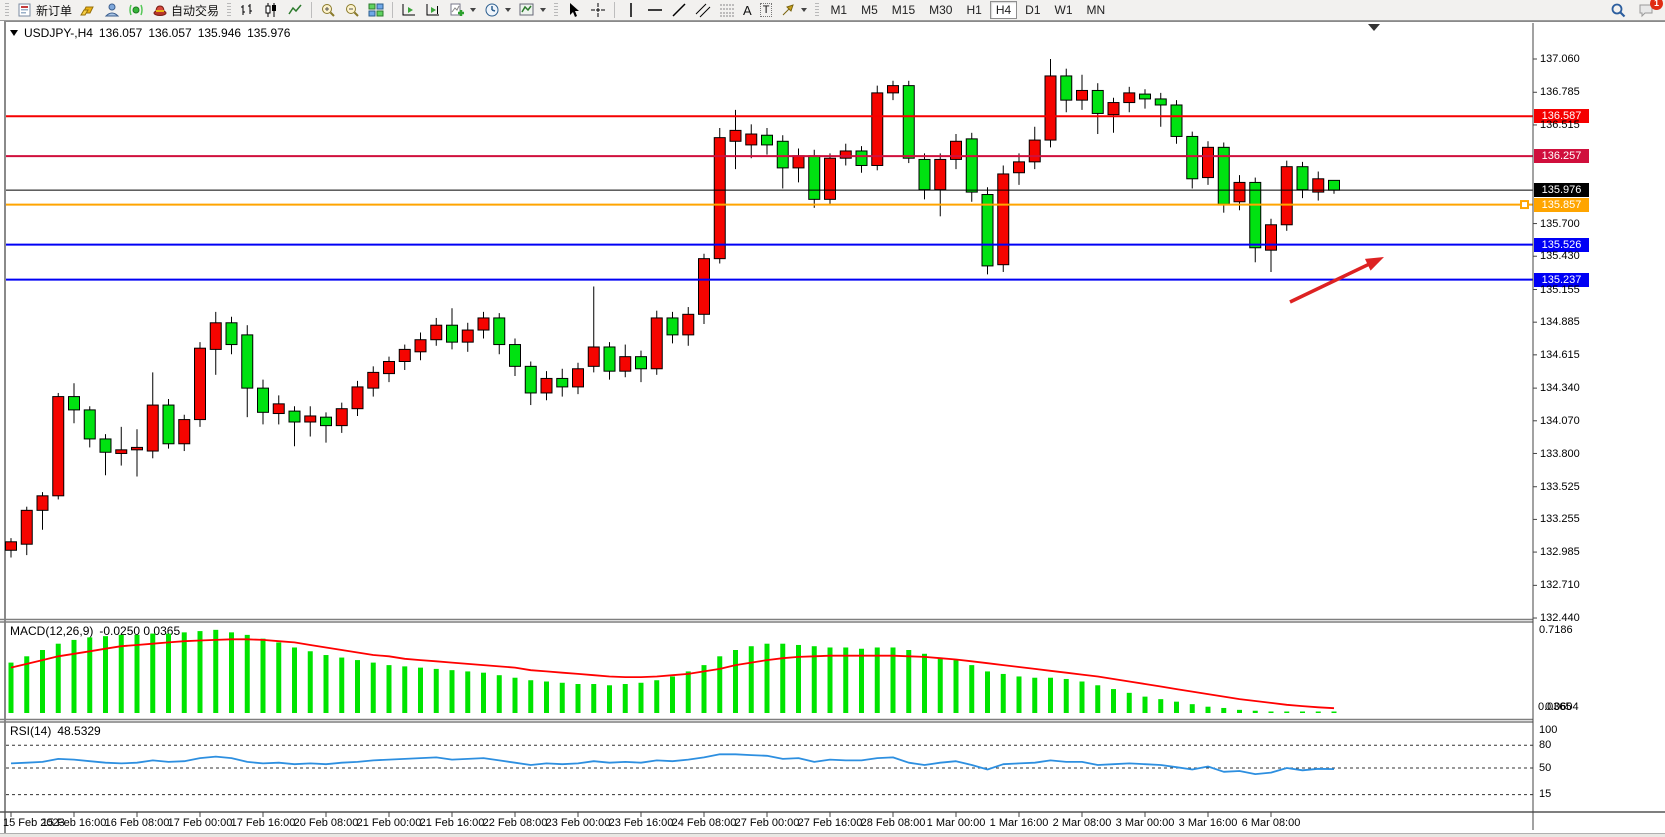 Image resolution: width=1665 pixels, height=837 pixels. Describe the element at coordinates (352, 10) in the screenshot. I see `zoom-out-button` at that location.